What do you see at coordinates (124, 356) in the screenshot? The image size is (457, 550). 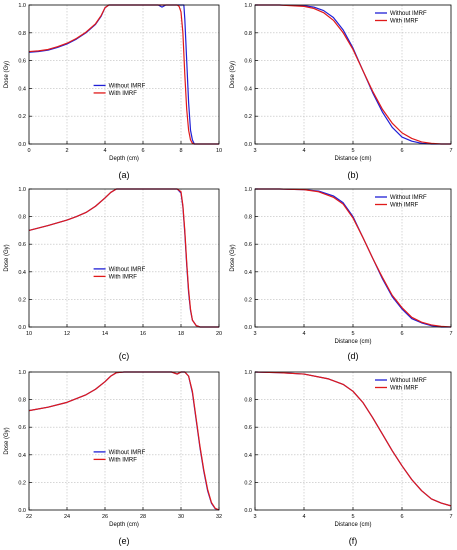 I see `panel-caption: (c)` at bounding box center [124, 356].